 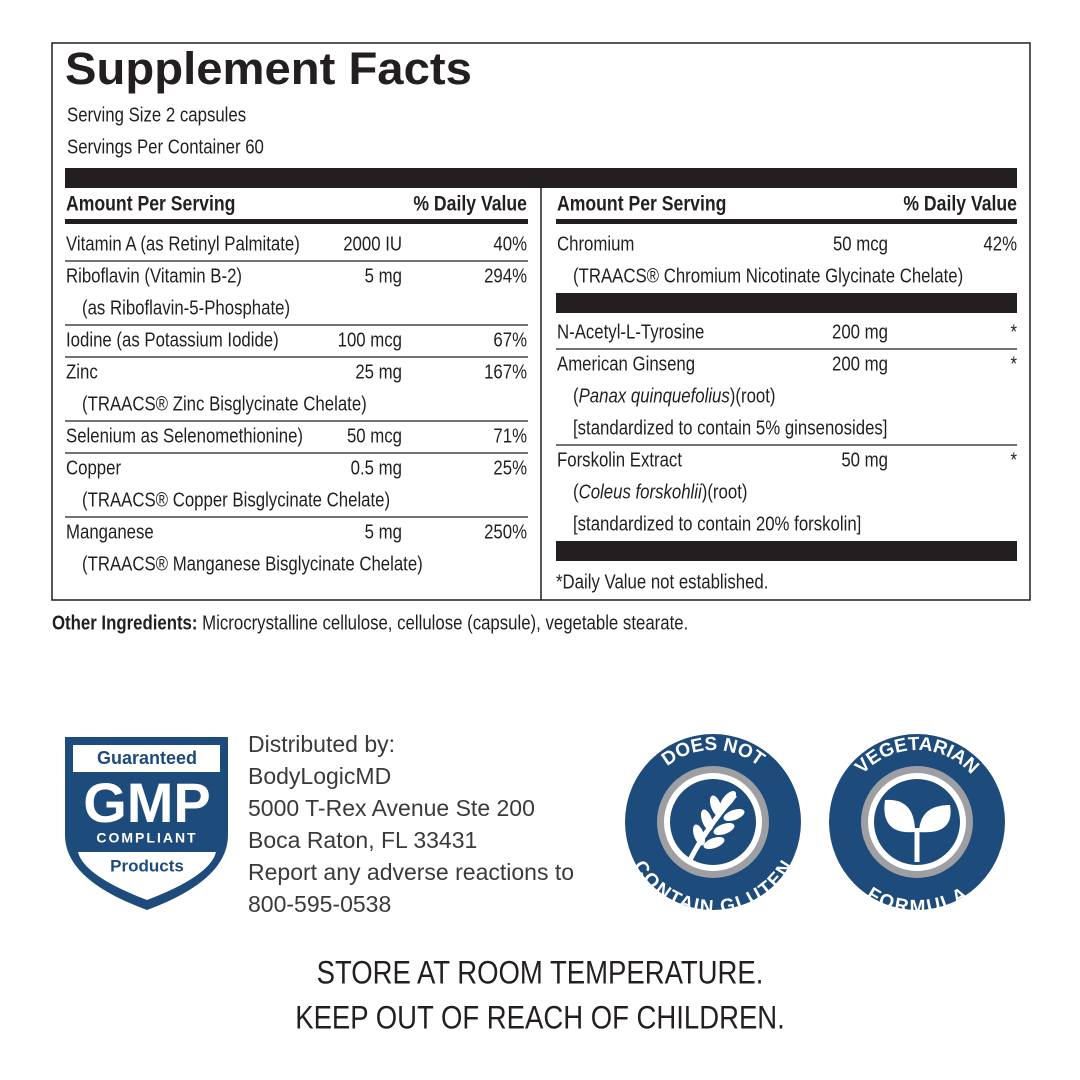 I want to click on nutrient-dv: 67%, so click(x=510, y=339).